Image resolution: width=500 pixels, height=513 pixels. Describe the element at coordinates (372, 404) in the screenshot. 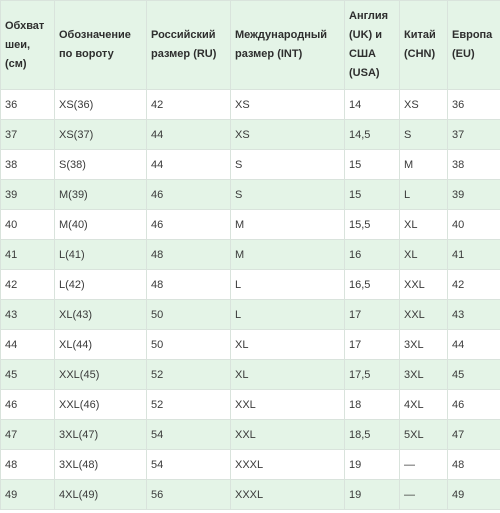

I see `cell-uk-usa-size: 18` at that location.